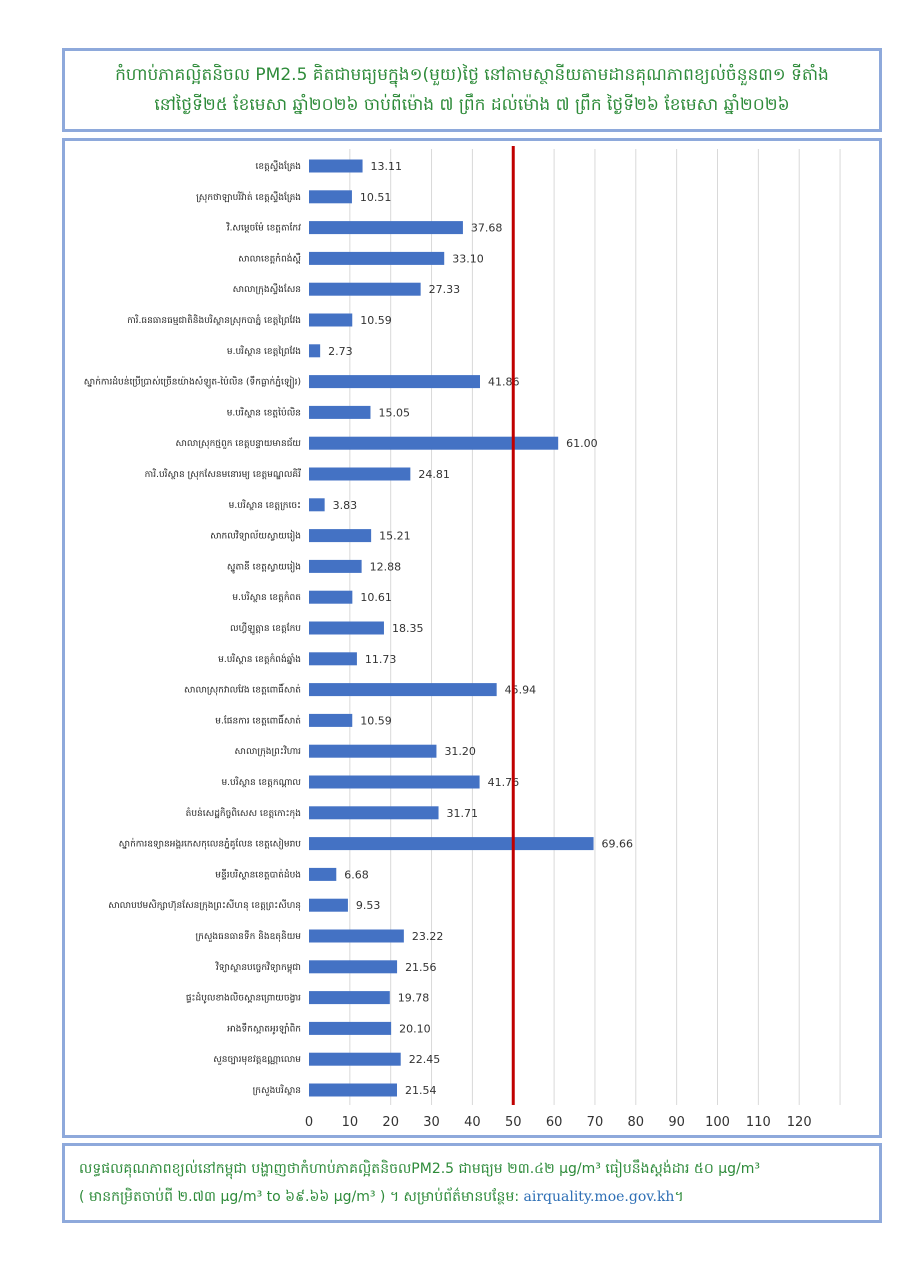  Describe the element at coordinates (679, 1197) in the screenshot. I see `summary-line-2-end: ។` at that location.